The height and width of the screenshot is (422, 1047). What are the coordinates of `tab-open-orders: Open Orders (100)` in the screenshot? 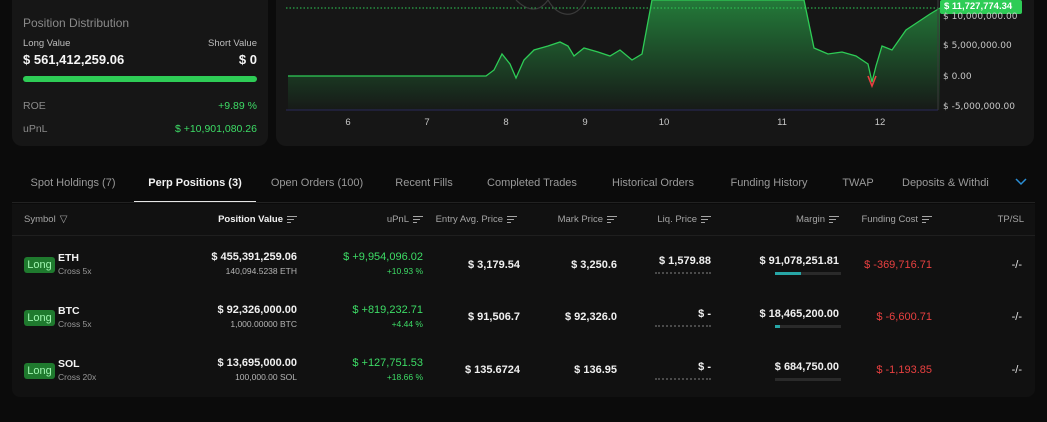 It's located at (317, 182).